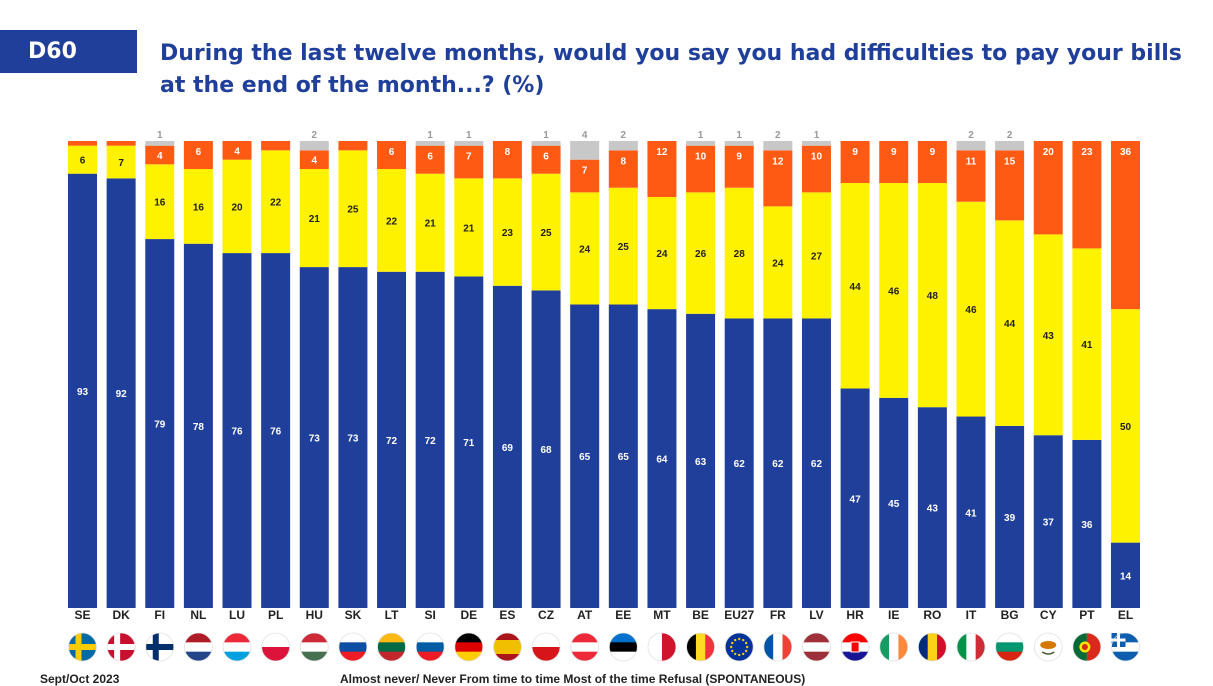 Image resolution: width=1213 pixels, height=686 pixels. I want to click on bar-SK-almost-never-never, so click(353, 437).